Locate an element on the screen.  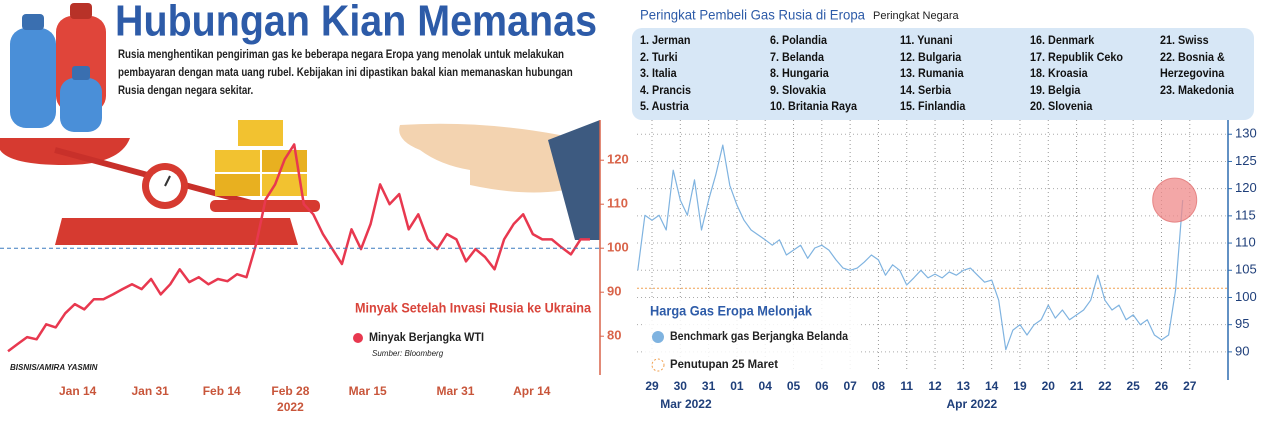
x-tick-label: 06 is located at coordinates (822, 386).